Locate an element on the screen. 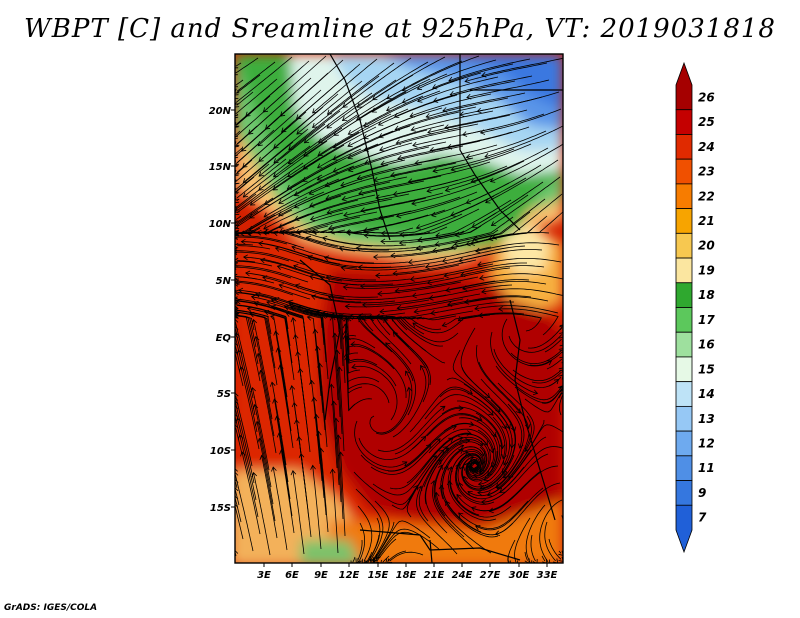 This screenshot has height=618, width=800. lat-label-10s: 10S is located at coordinates (220, 451).